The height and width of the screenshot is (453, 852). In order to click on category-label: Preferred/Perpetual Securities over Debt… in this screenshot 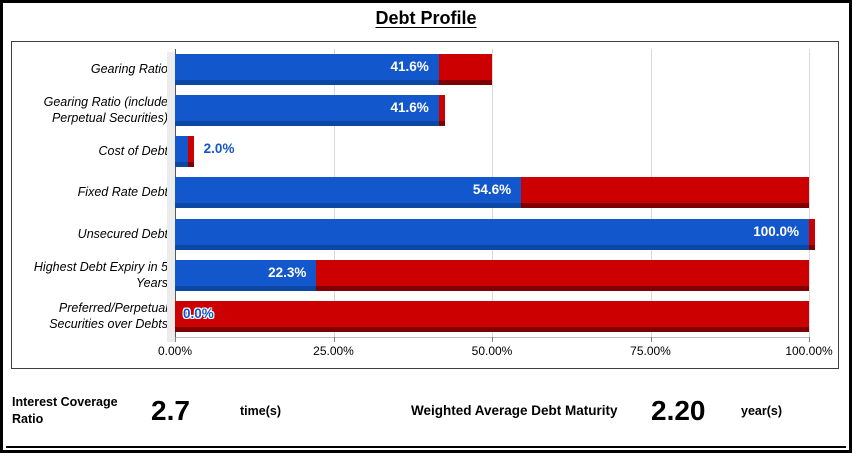, I will do `click(108, 315)`.